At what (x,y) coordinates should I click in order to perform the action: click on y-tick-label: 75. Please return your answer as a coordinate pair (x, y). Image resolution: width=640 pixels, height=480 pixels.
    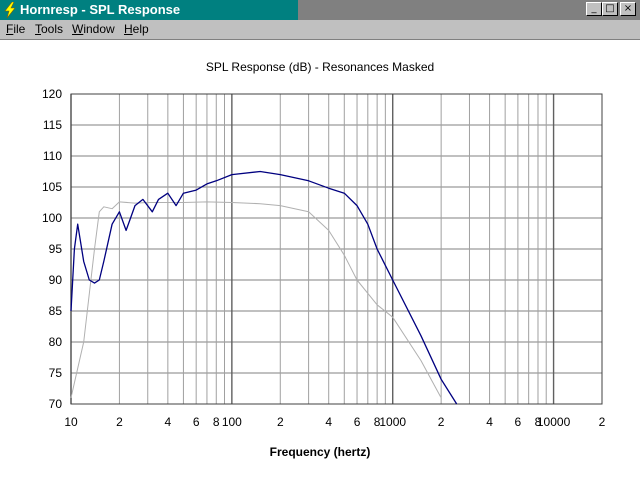
    Looking at the image, I should click on (56, 373).